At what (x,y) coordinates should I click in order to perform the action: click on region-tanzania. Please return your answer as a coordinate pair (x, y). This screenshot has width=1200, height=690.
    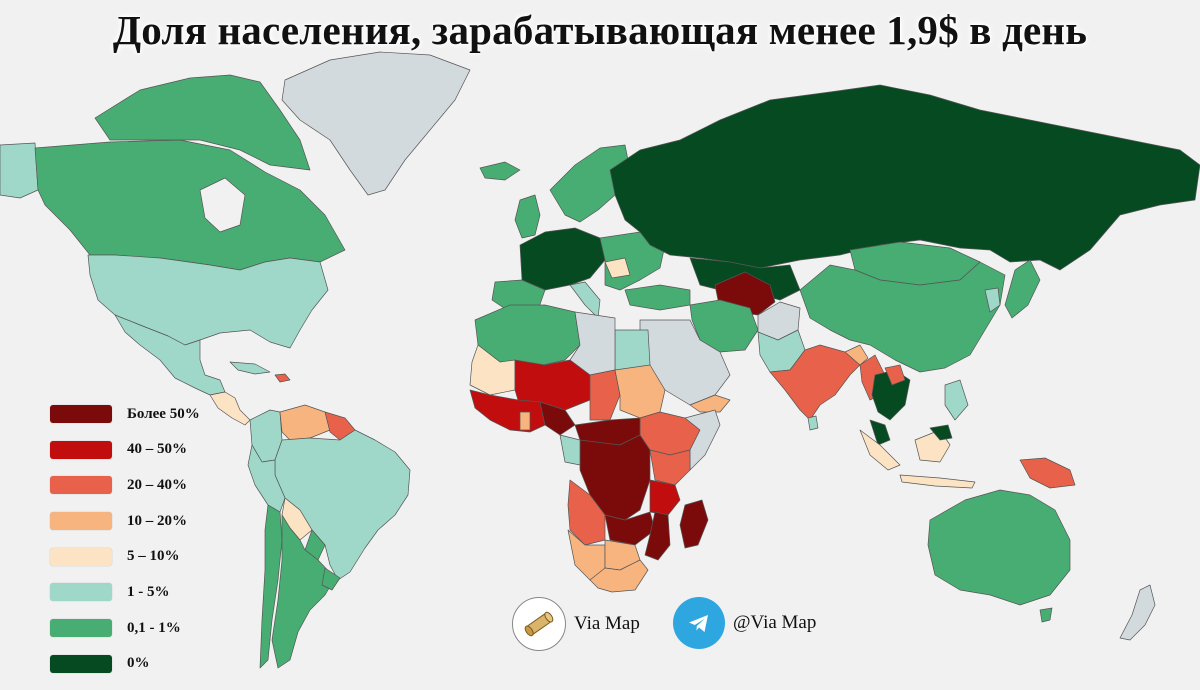
    Looking at the image, I should click on (665, 497).